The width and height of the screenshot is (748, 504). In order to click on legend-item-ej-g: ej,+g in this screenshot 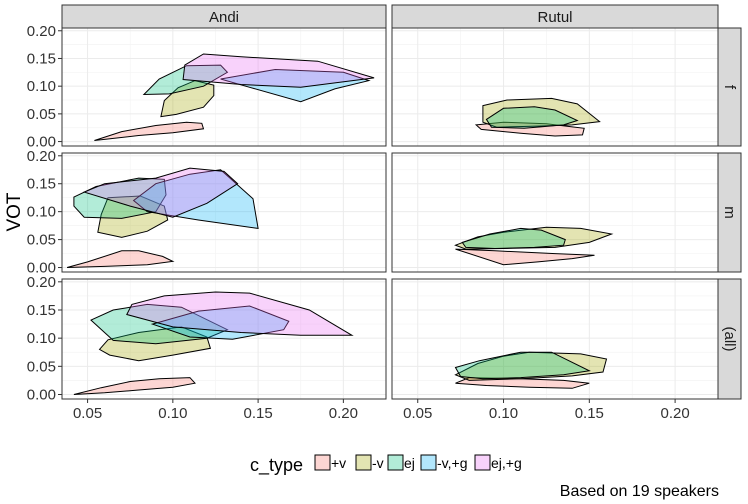, I will do `click(498, 462)`.